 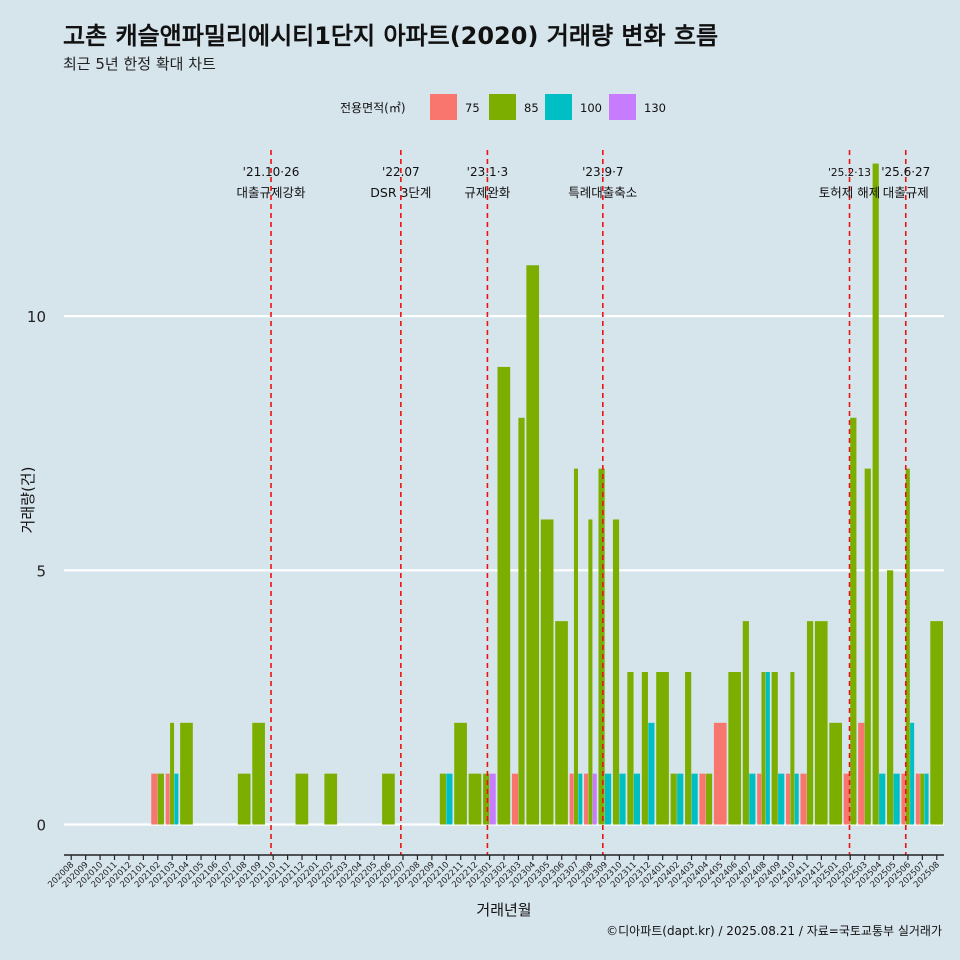 I want to click on legend-label: 100, so click(x=591, y=108).